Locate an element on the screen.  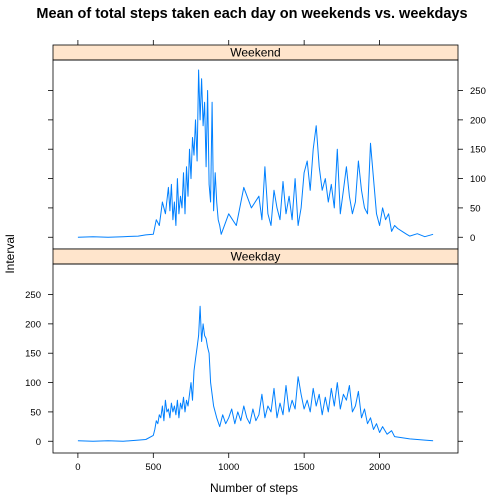
xtick-label-1000: 1000 is located at coordinates (228, 467).